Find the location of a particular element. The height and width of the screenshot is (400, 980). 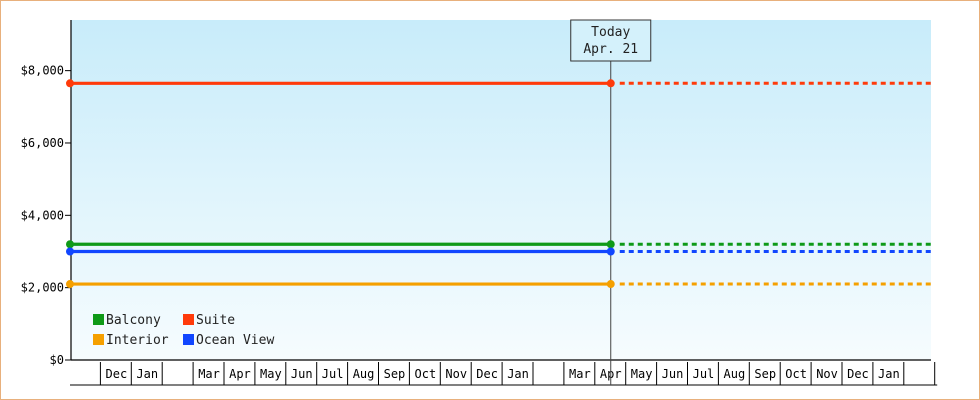

y-tick-label: $4,000 is located at coordinates (42, 215).